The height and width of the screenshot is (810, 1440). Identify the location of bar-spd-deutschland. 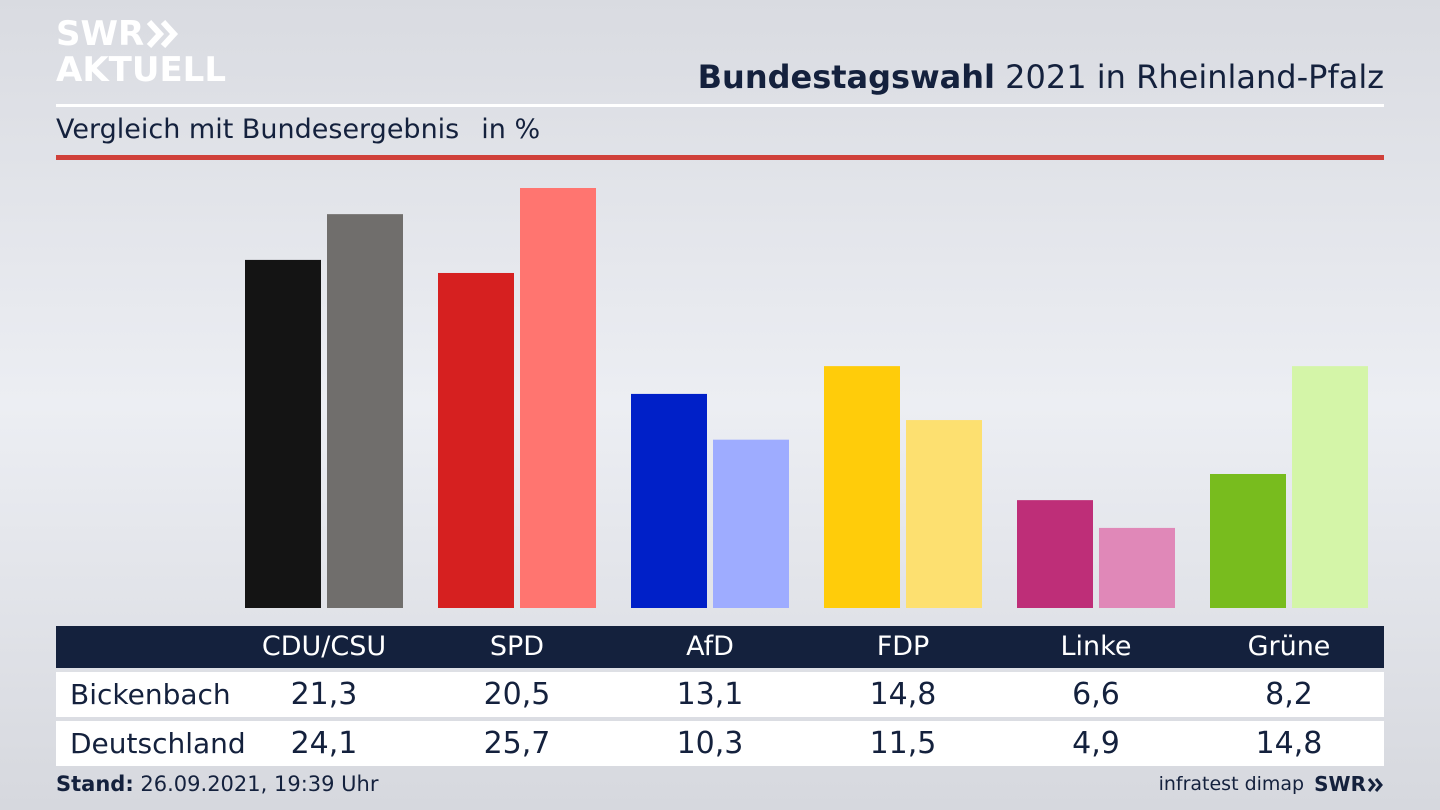
(558, 398).